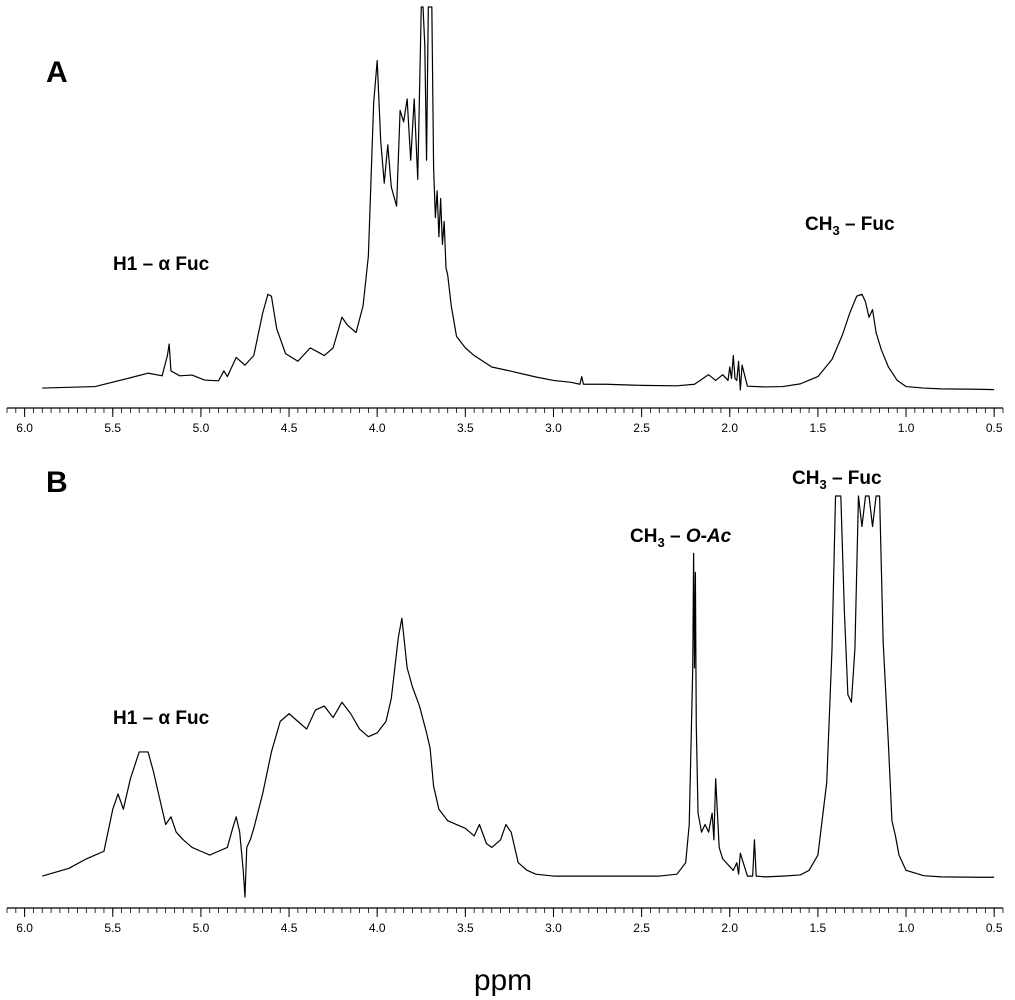  Describe the element at coordinates (57, 72) in the screenshot. I see `panel-a-label: A` at that location.